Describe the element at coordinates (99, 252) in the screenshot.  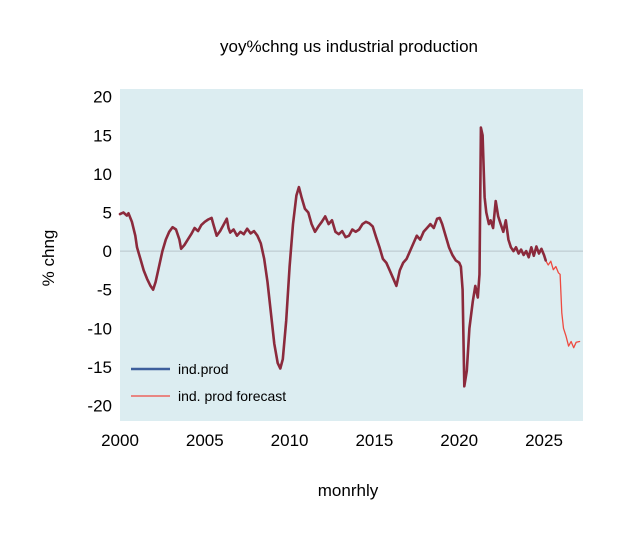
I see `y-axis-ticks: 20 15 10 5 0 -5 -10 -15 -20` at that location.